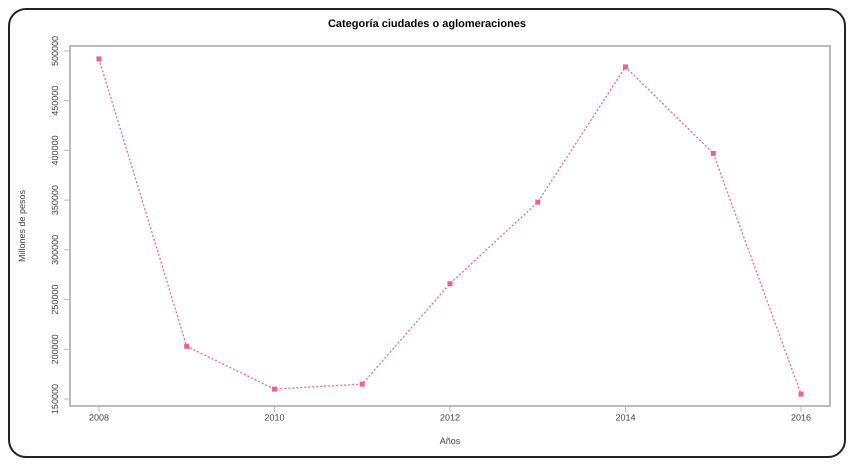  Describe the element at coordinates (274, 417) in the screenshot. I see `x-tick-label: 2010` at that location.